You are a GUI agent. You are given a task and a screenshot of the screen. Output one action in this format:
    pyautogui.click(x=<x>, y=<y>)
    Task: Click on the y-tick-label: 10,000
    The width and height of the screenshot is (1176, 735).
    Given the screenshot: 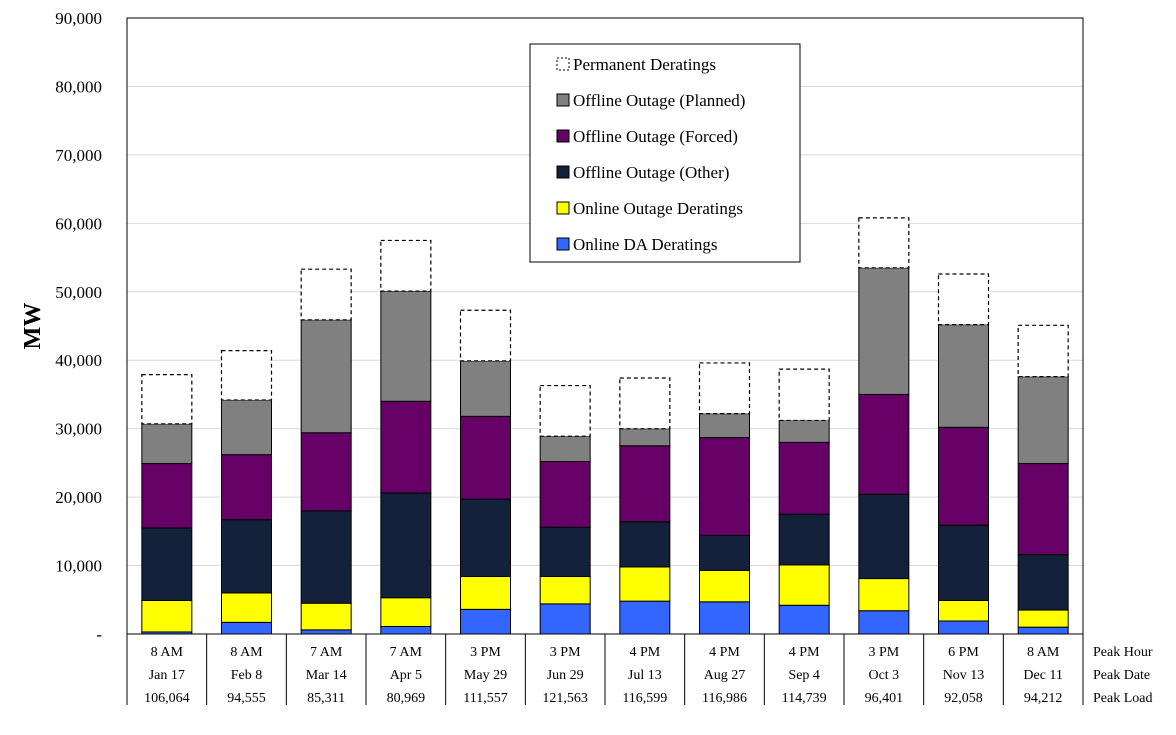 What is the action you would take?
    pyautogui.click(x=78, y=566)
    